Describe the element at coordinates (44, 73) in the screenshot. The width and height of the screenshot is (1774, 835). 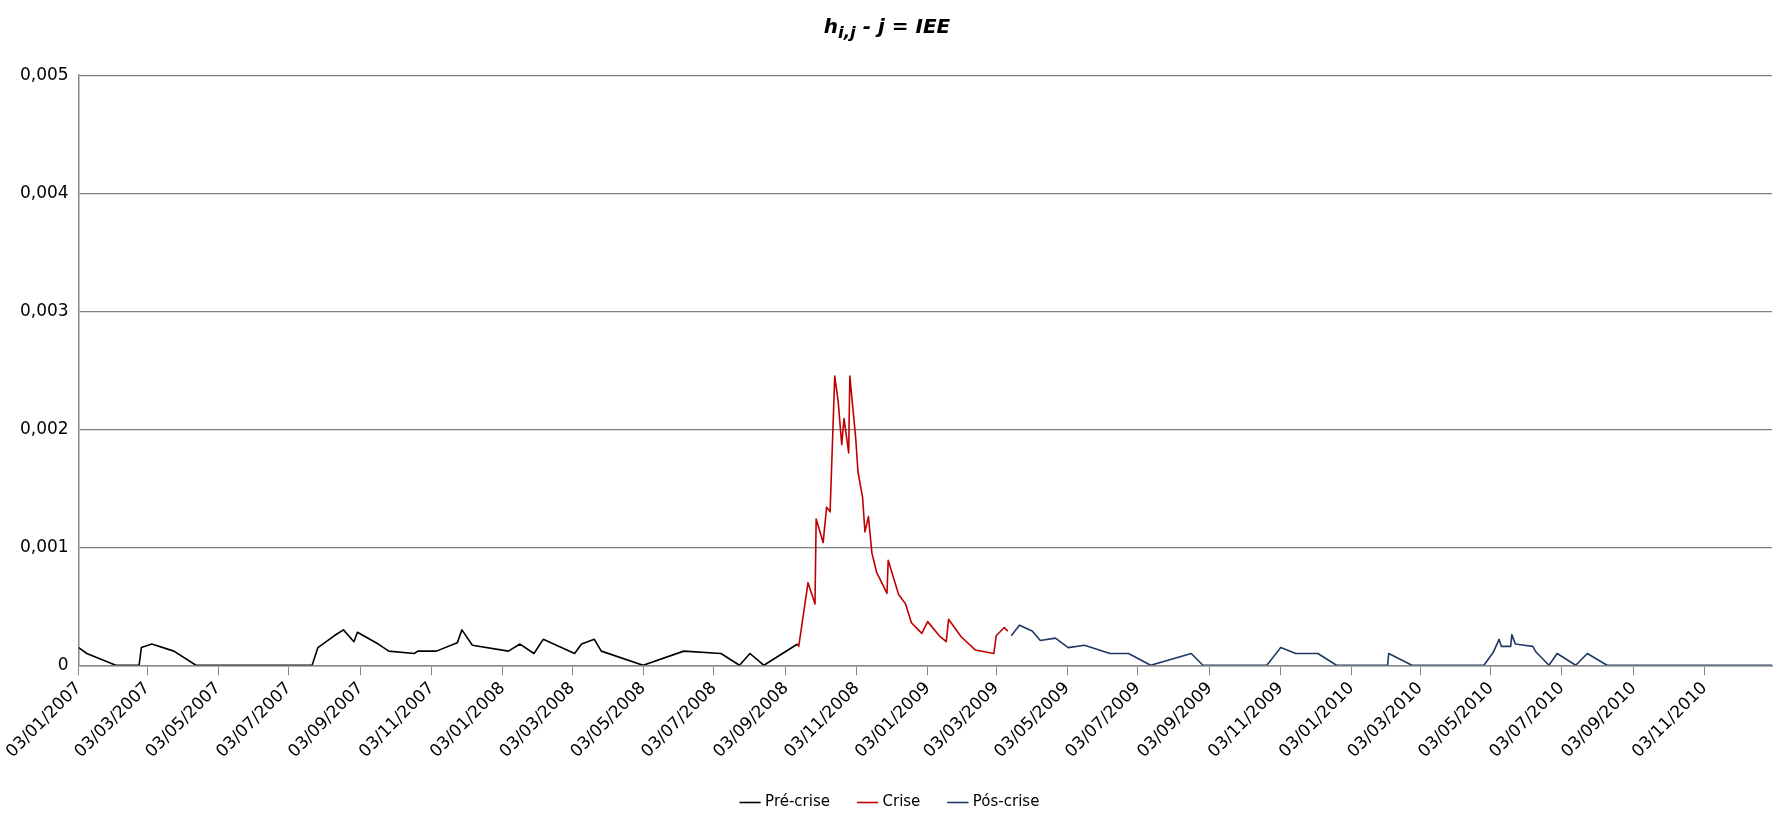
I see `y-tick-label: 0,005` at that location.